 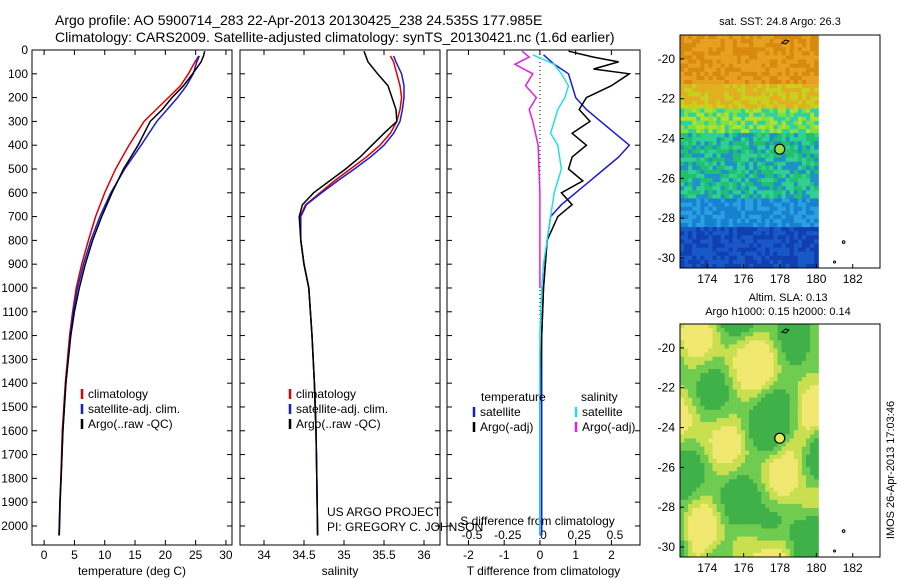 What do you see at coordinates (384, 555) in the screenshot?
I see `x-tick-label: 35.5` at bounding box center [384, 555].